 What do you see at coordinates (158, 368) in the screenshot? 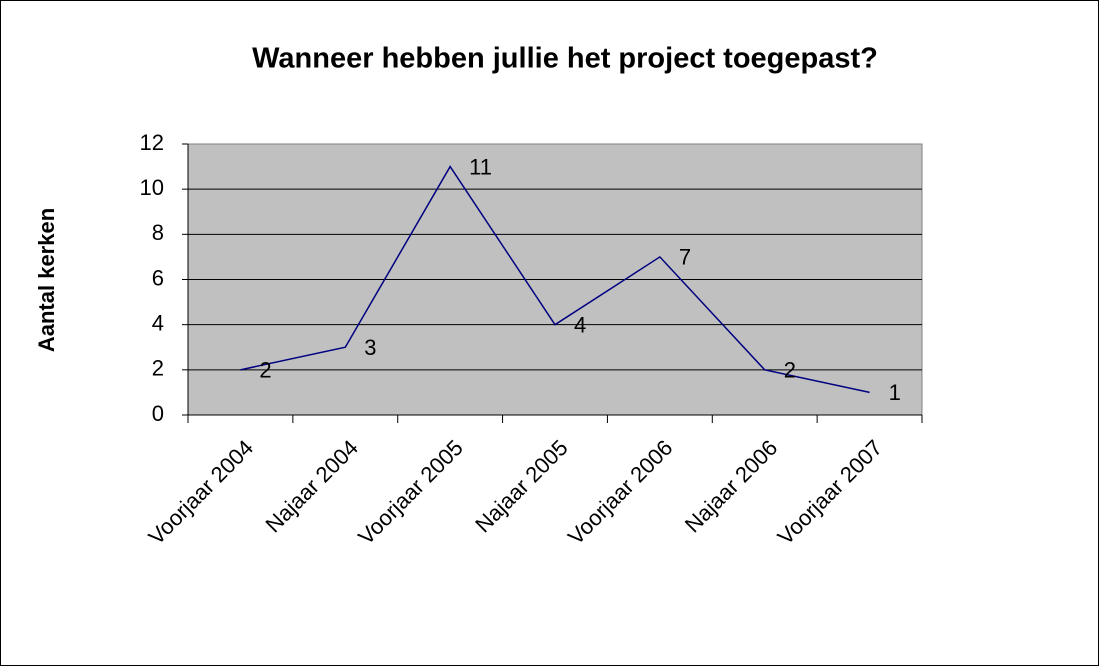
I see `y-tick-label: 2` at bounding box center [158, 368].